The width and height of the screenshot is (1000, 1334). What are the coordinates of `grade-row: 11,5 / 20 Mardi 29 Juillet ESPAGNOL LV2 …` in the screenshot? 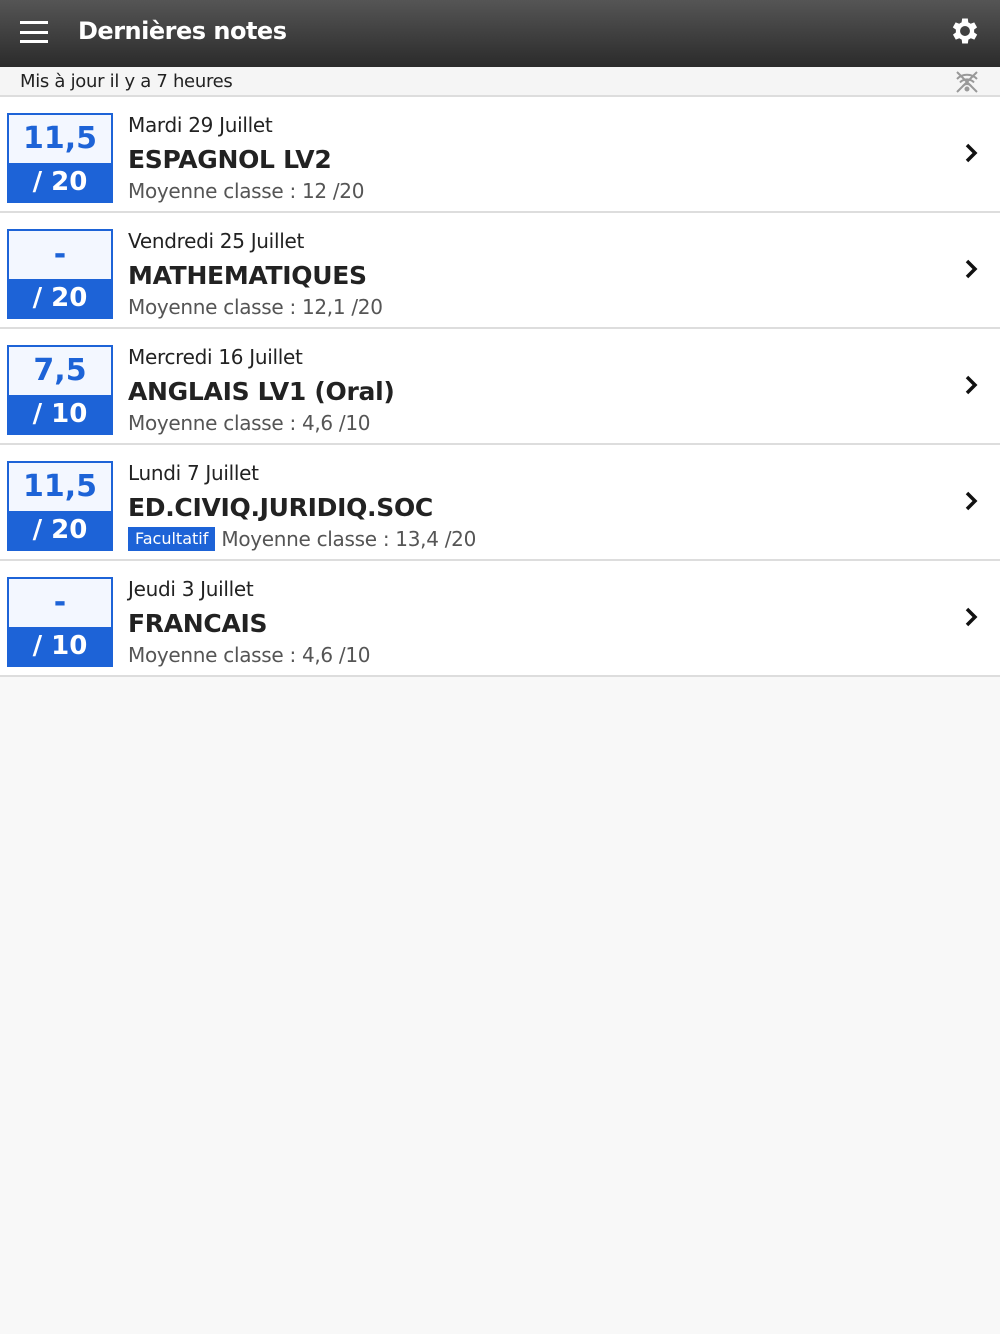 It's located at (500, 155).